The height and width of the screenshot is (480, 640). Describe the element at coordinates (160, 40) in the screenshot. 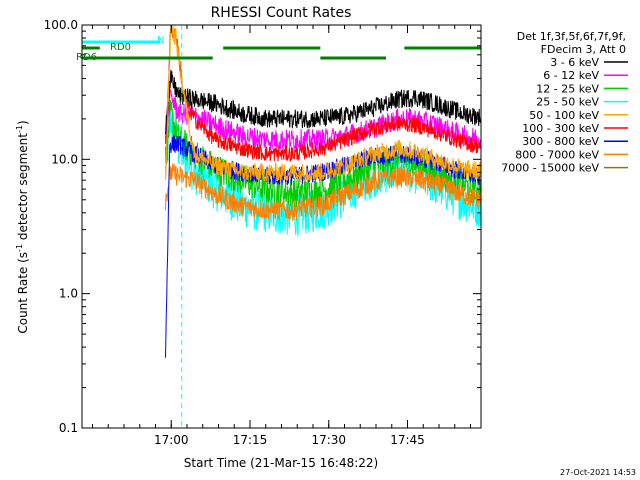

I see `attenuator-label: N` at that location.